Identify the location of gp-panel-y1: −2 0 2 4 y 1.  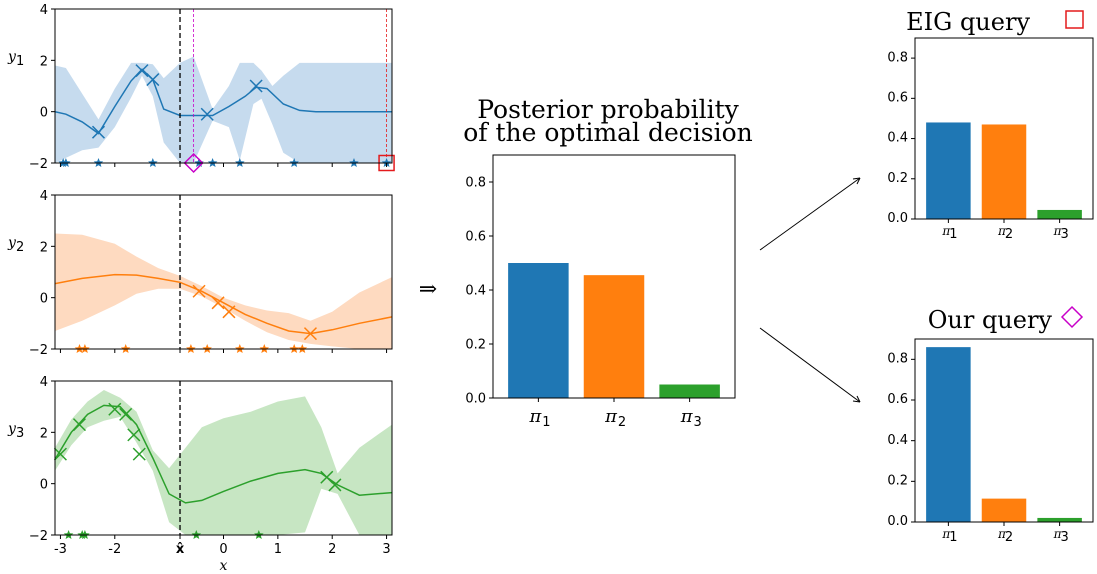
(201, 88).